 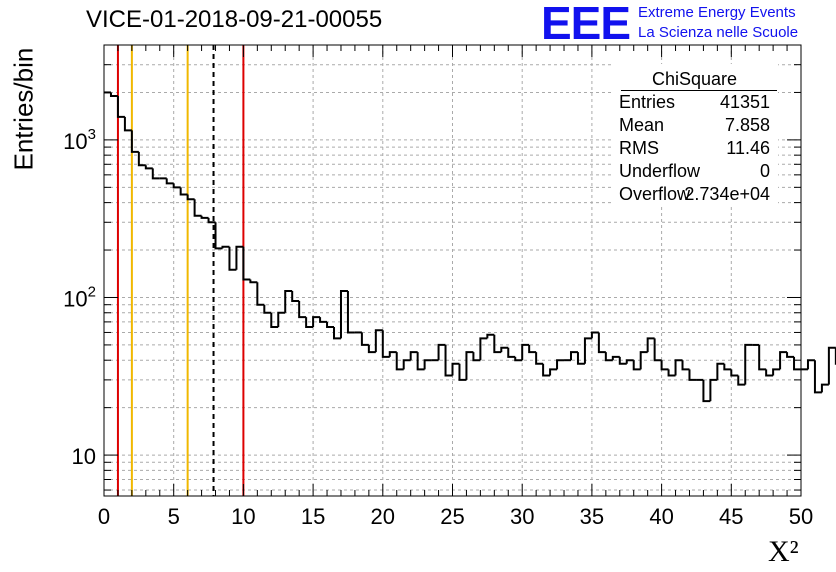 What do you see at coordinates (234, 19) in the screenshot?
I see `chart-title: VICE-01-2018-09-21-00055` at bounding box center [234, 19].